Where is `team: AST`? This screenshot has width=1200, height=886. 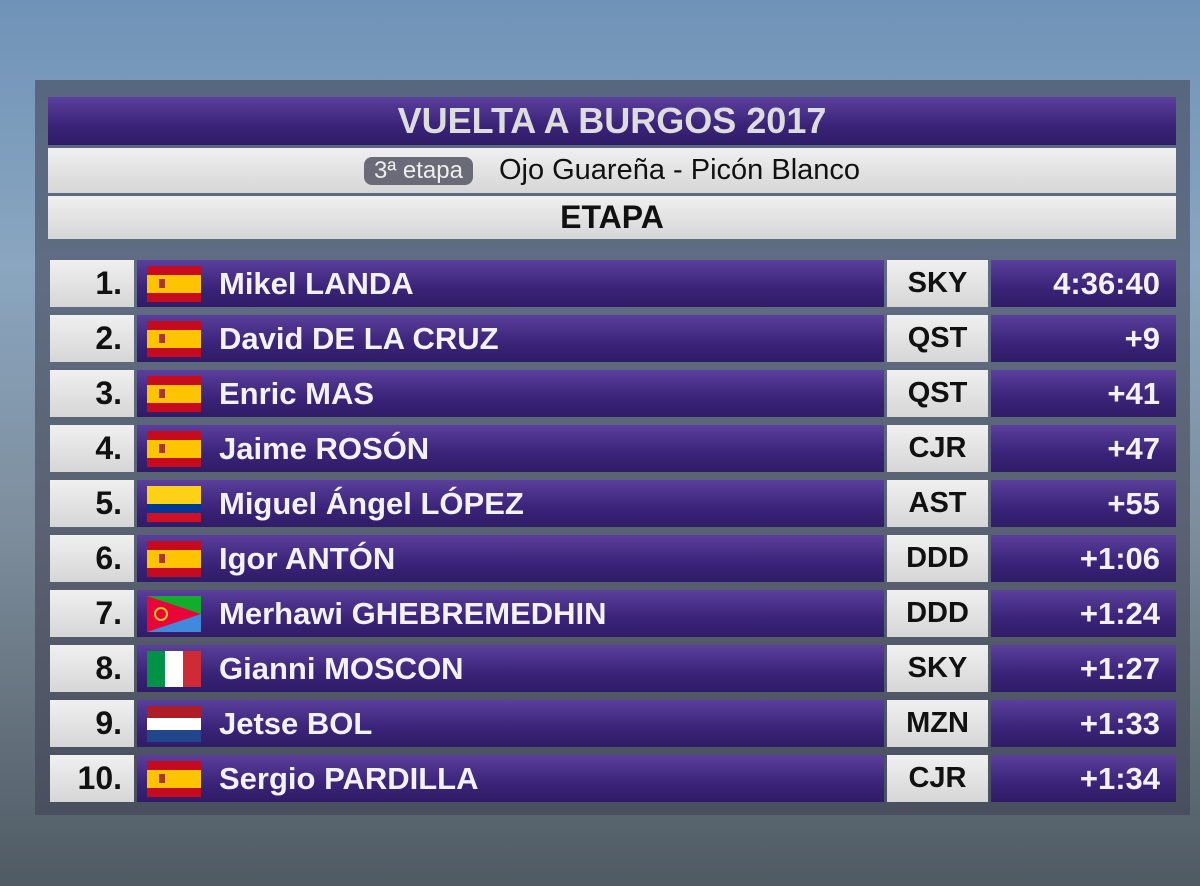 team: AST is located at coordinates (937, 503).